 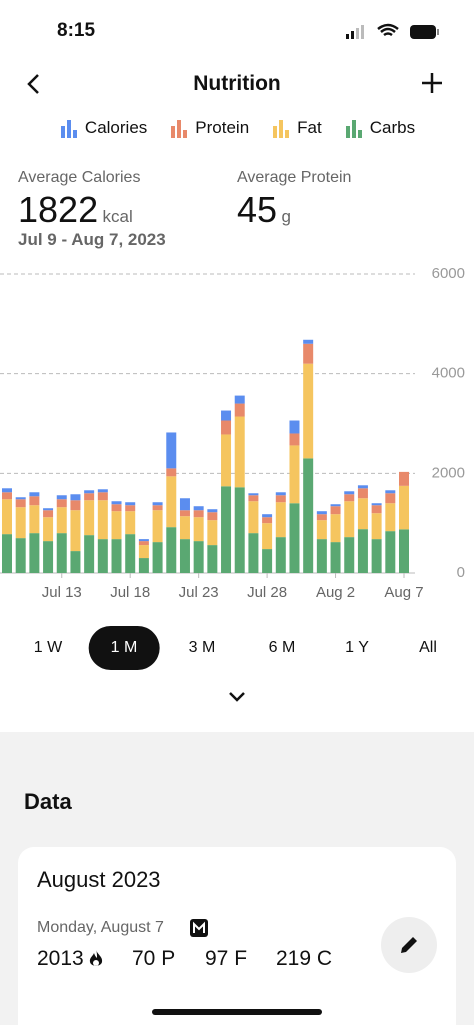 I want to click on entry-carbs: 219 C, so click(x=304, y=958).